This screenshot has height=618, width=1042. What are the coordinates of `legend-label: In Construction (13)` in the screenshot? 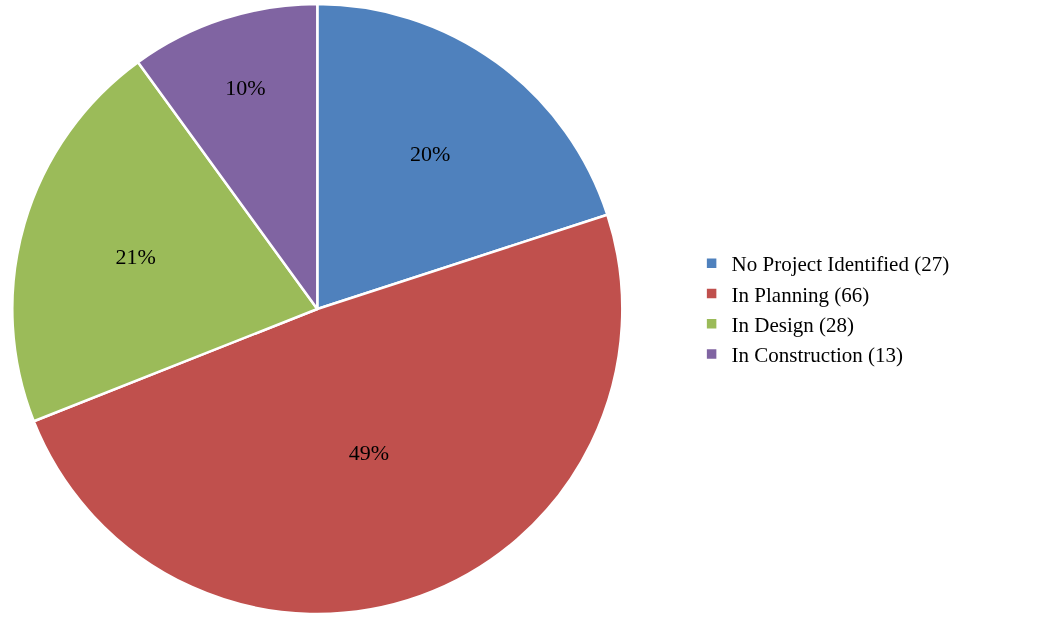 It's located at (817, 355).